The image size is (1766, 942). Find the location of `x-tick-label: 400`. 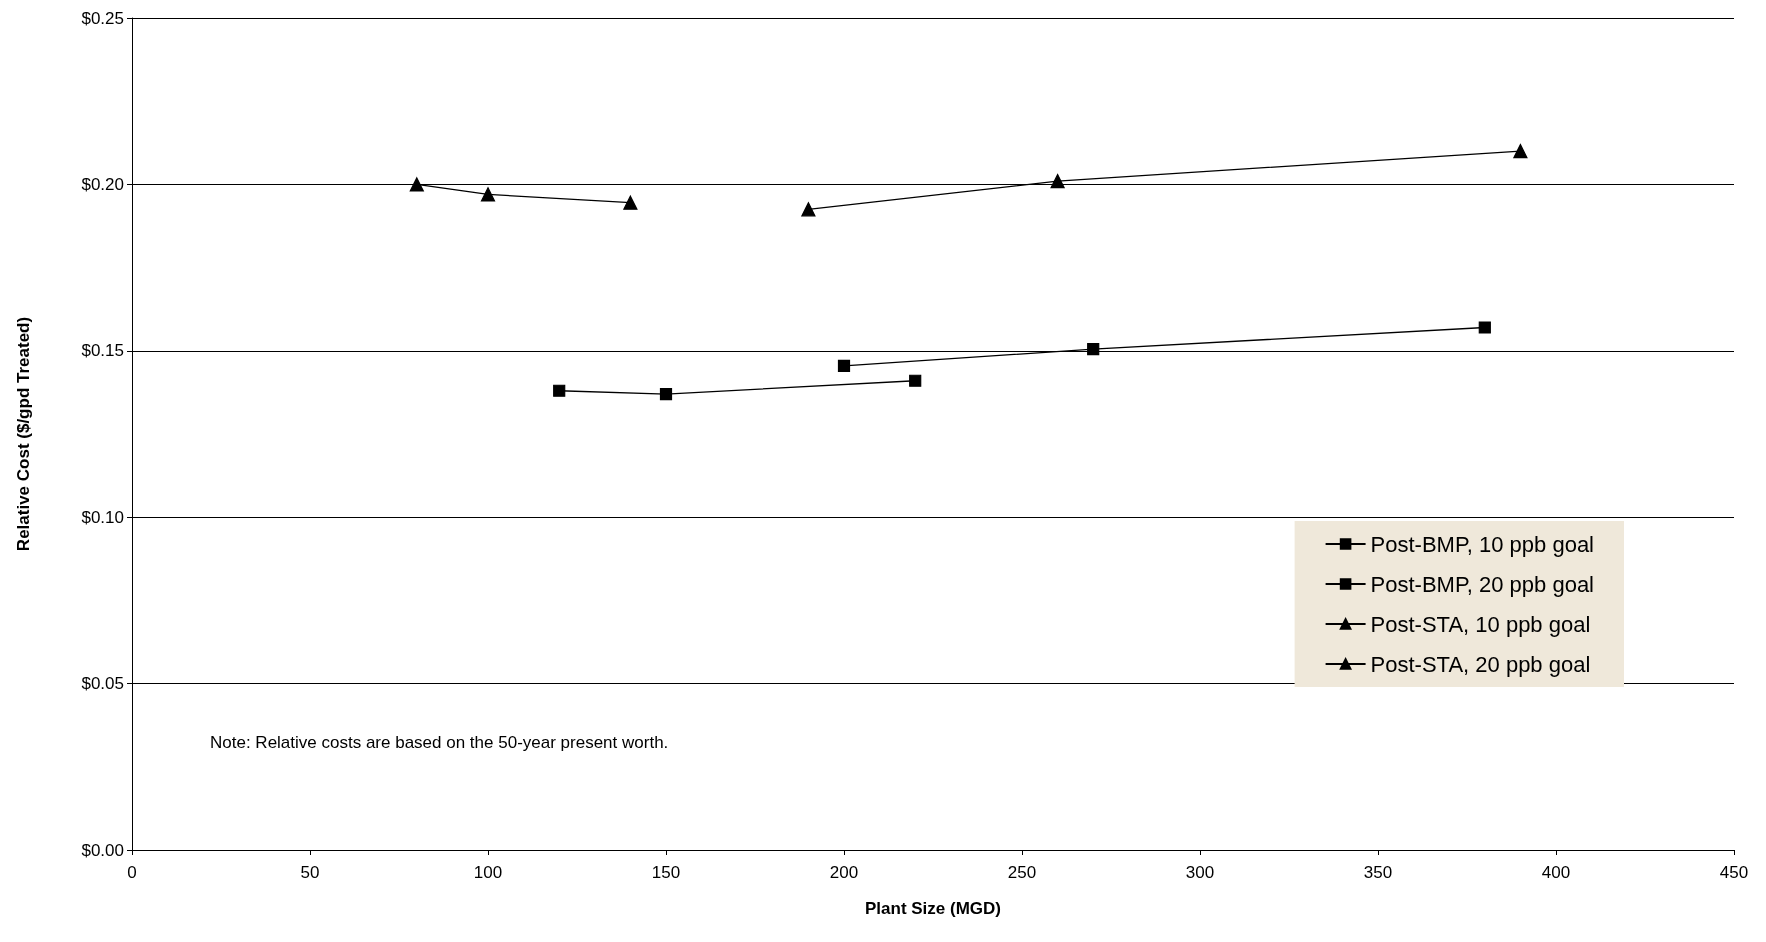

x-tick-label: 400 is located at coordinates (1556, 872).